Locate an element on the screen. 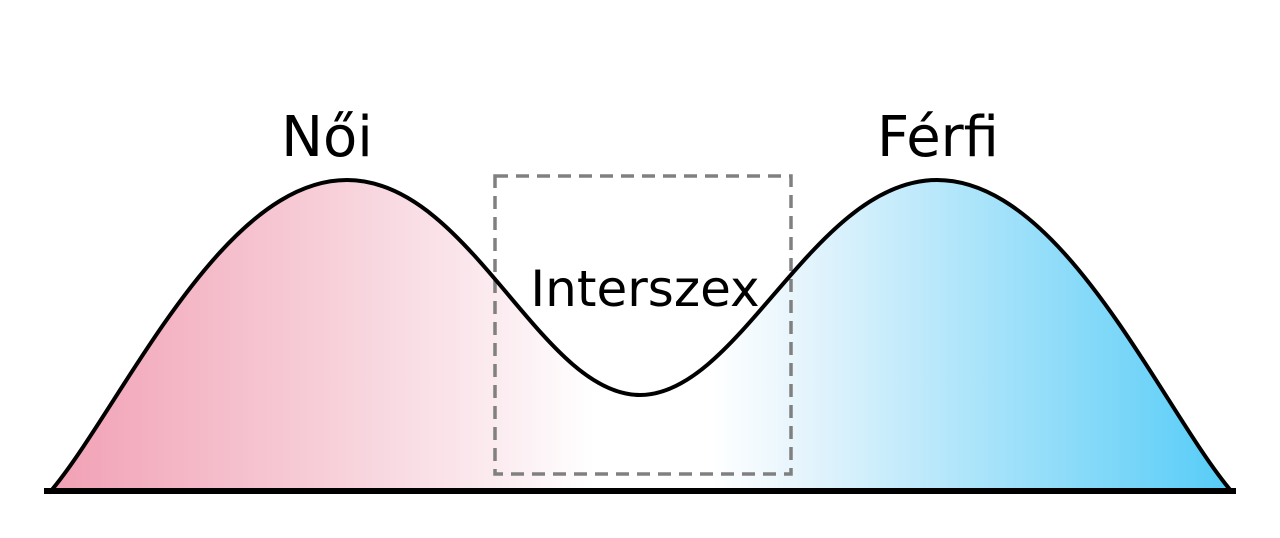 Image resolution: width=1280 pixels, height=538 pixels. label-interszex: Interszex is located at coordinates (644, 289).